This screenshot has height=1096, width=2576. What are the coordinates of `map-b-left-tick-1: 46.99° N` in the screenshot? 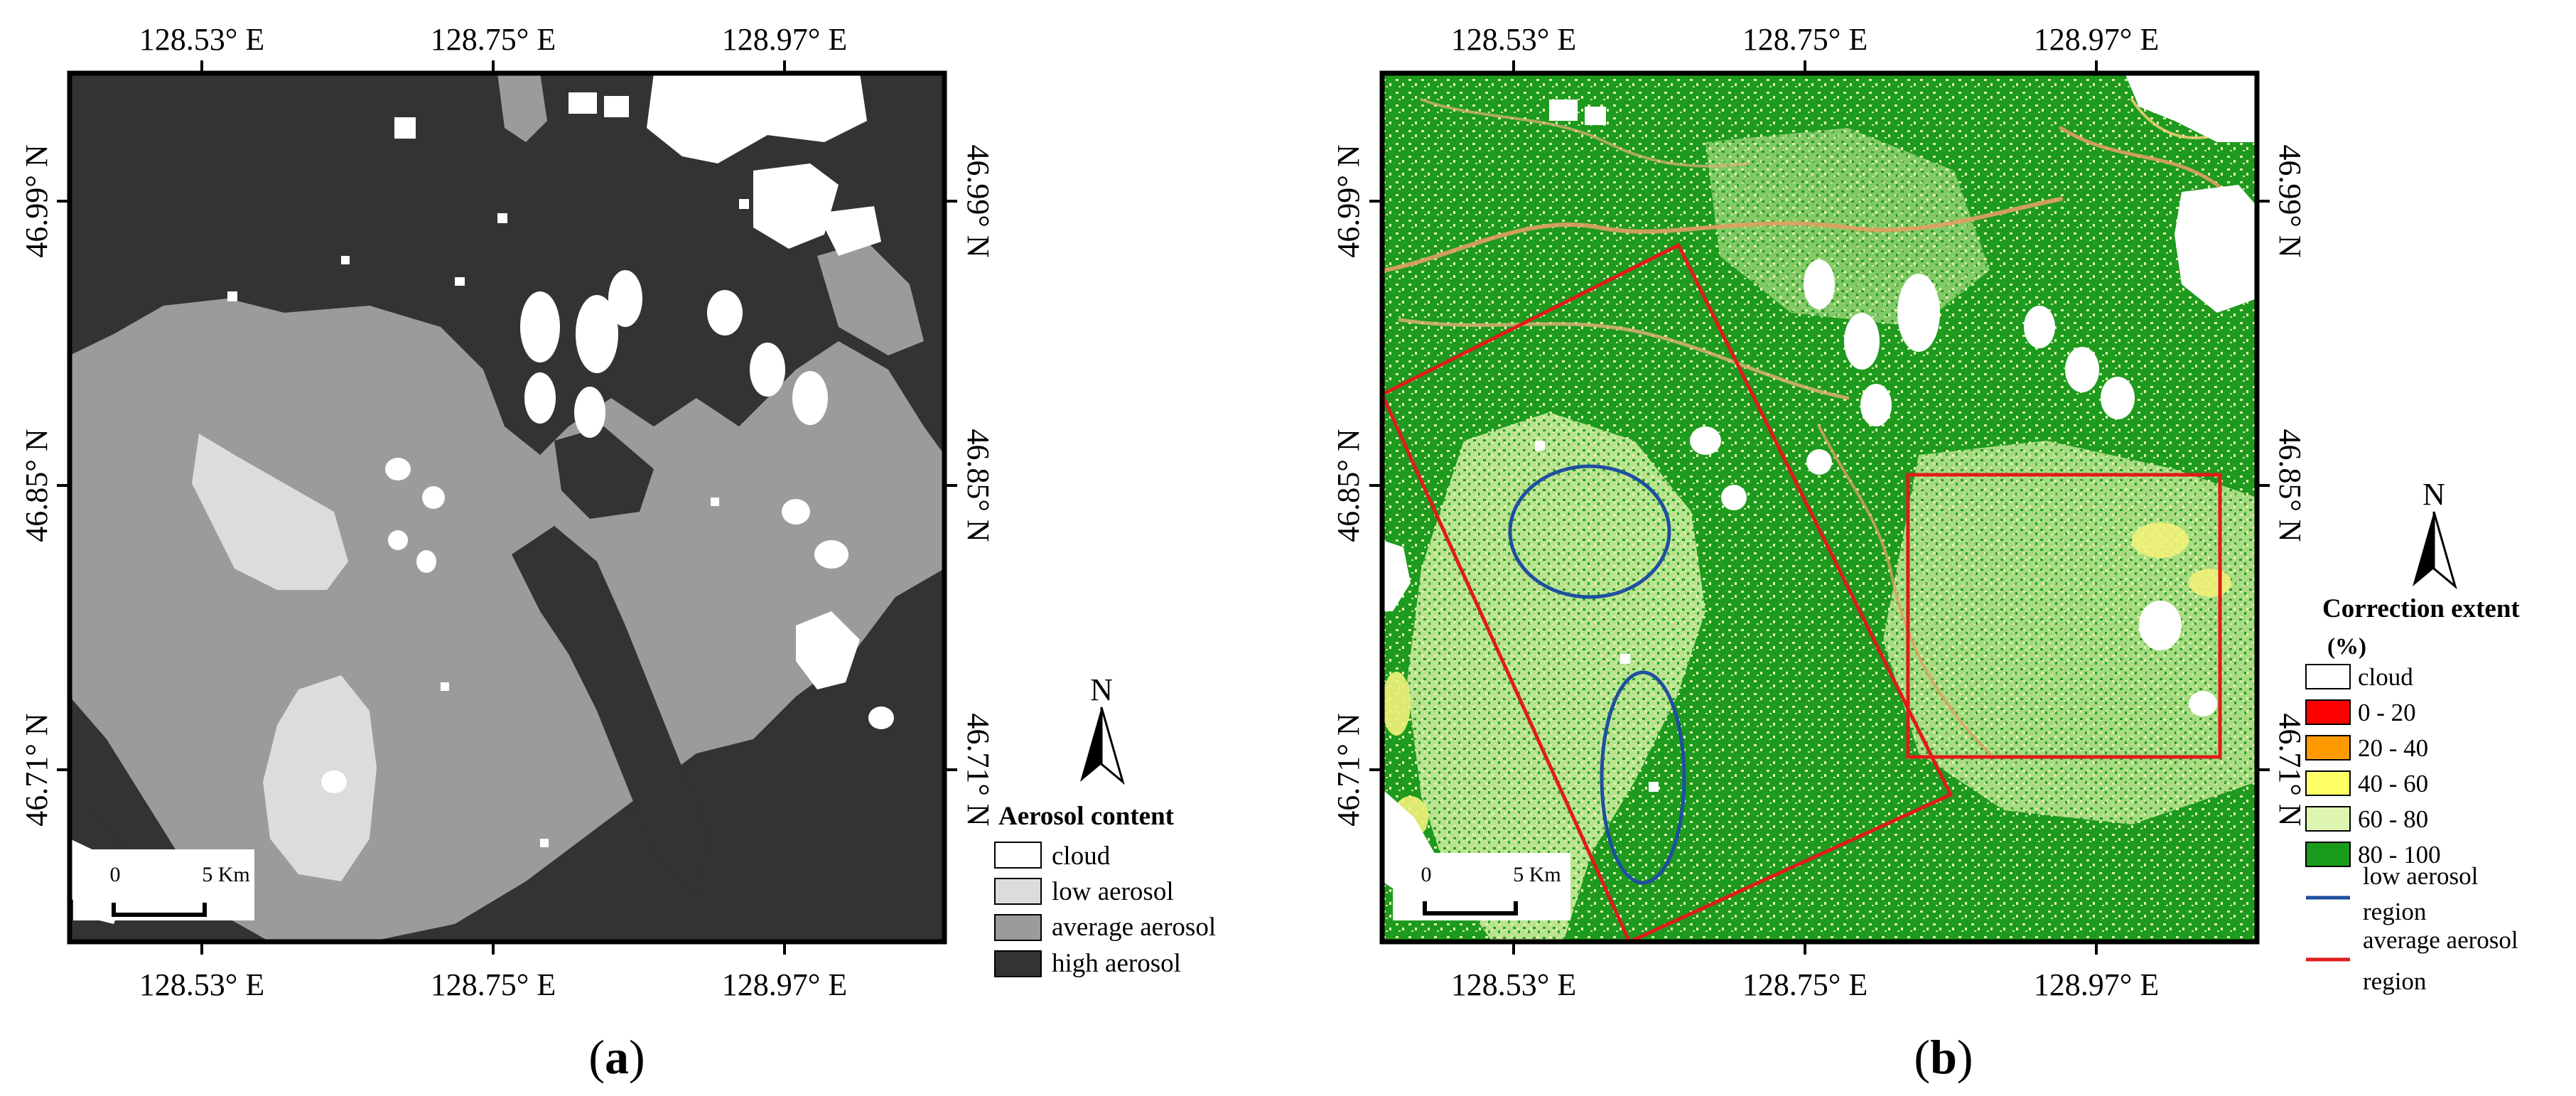 It's located at (1348, 201).